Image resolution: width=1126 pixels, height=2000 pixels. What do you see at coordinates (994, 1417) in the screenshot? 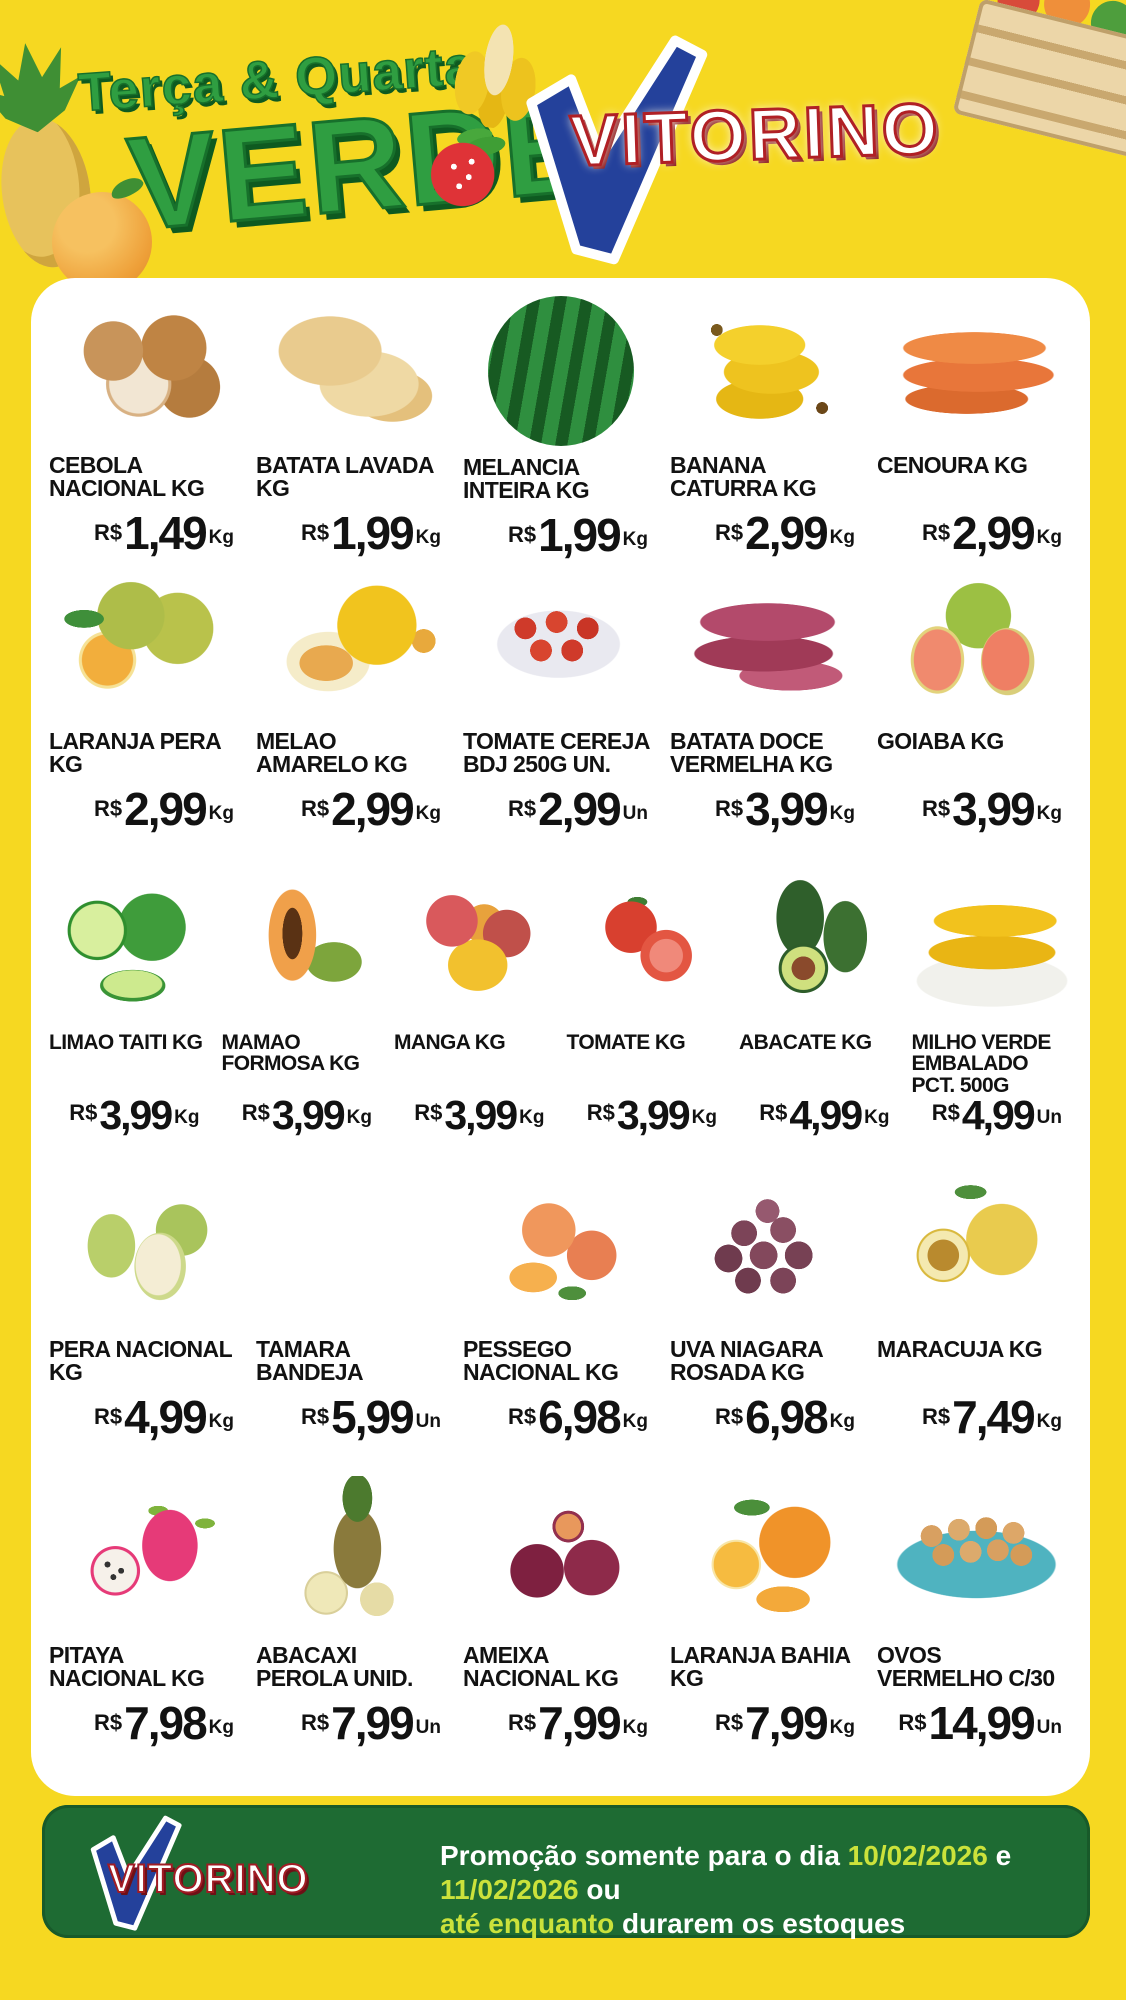
I see `price-value: 7,49` at bounding box center [994, 1417].